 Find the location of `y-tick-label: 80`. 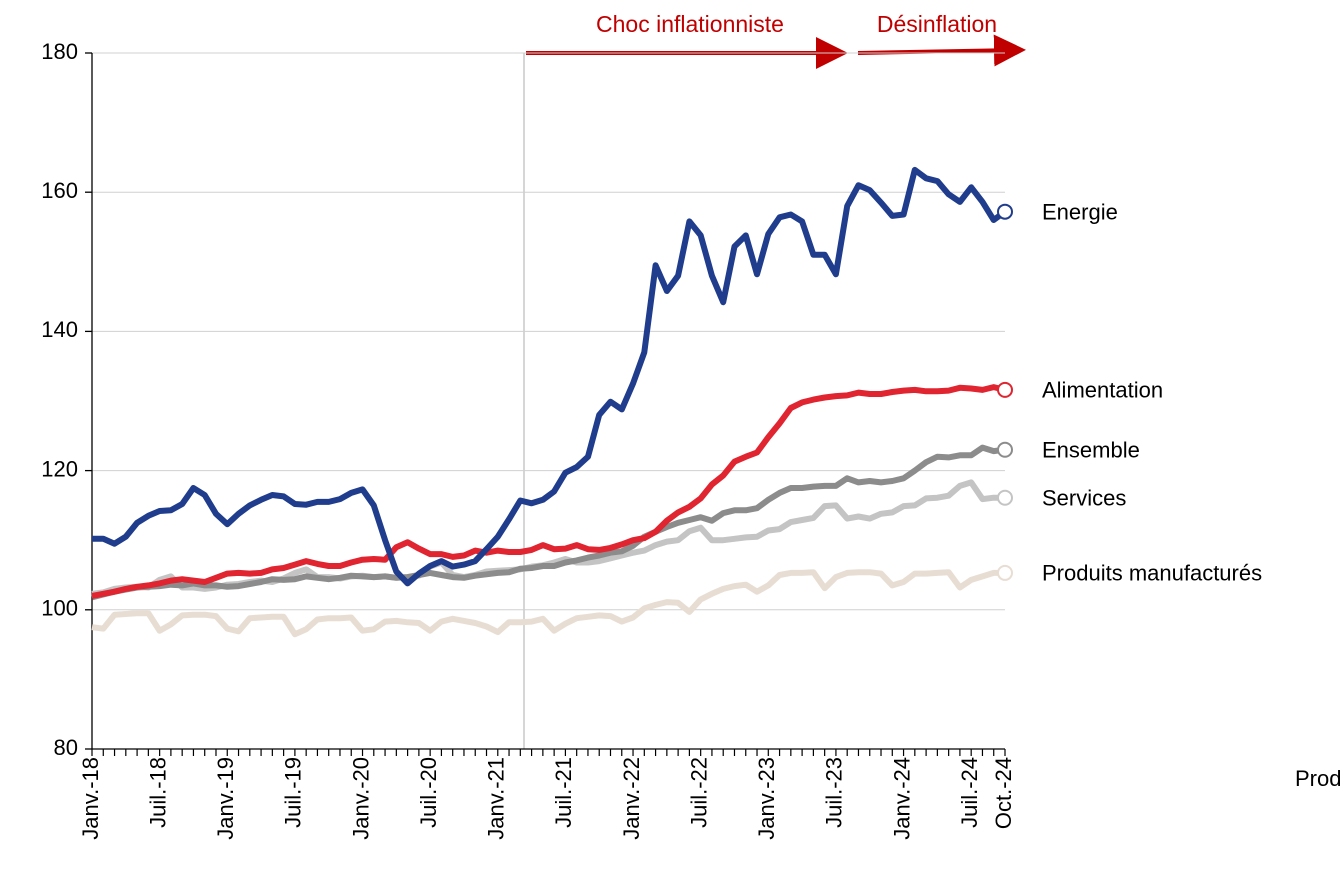

y-tick-label: 80 is located at coordinates (66, 747).